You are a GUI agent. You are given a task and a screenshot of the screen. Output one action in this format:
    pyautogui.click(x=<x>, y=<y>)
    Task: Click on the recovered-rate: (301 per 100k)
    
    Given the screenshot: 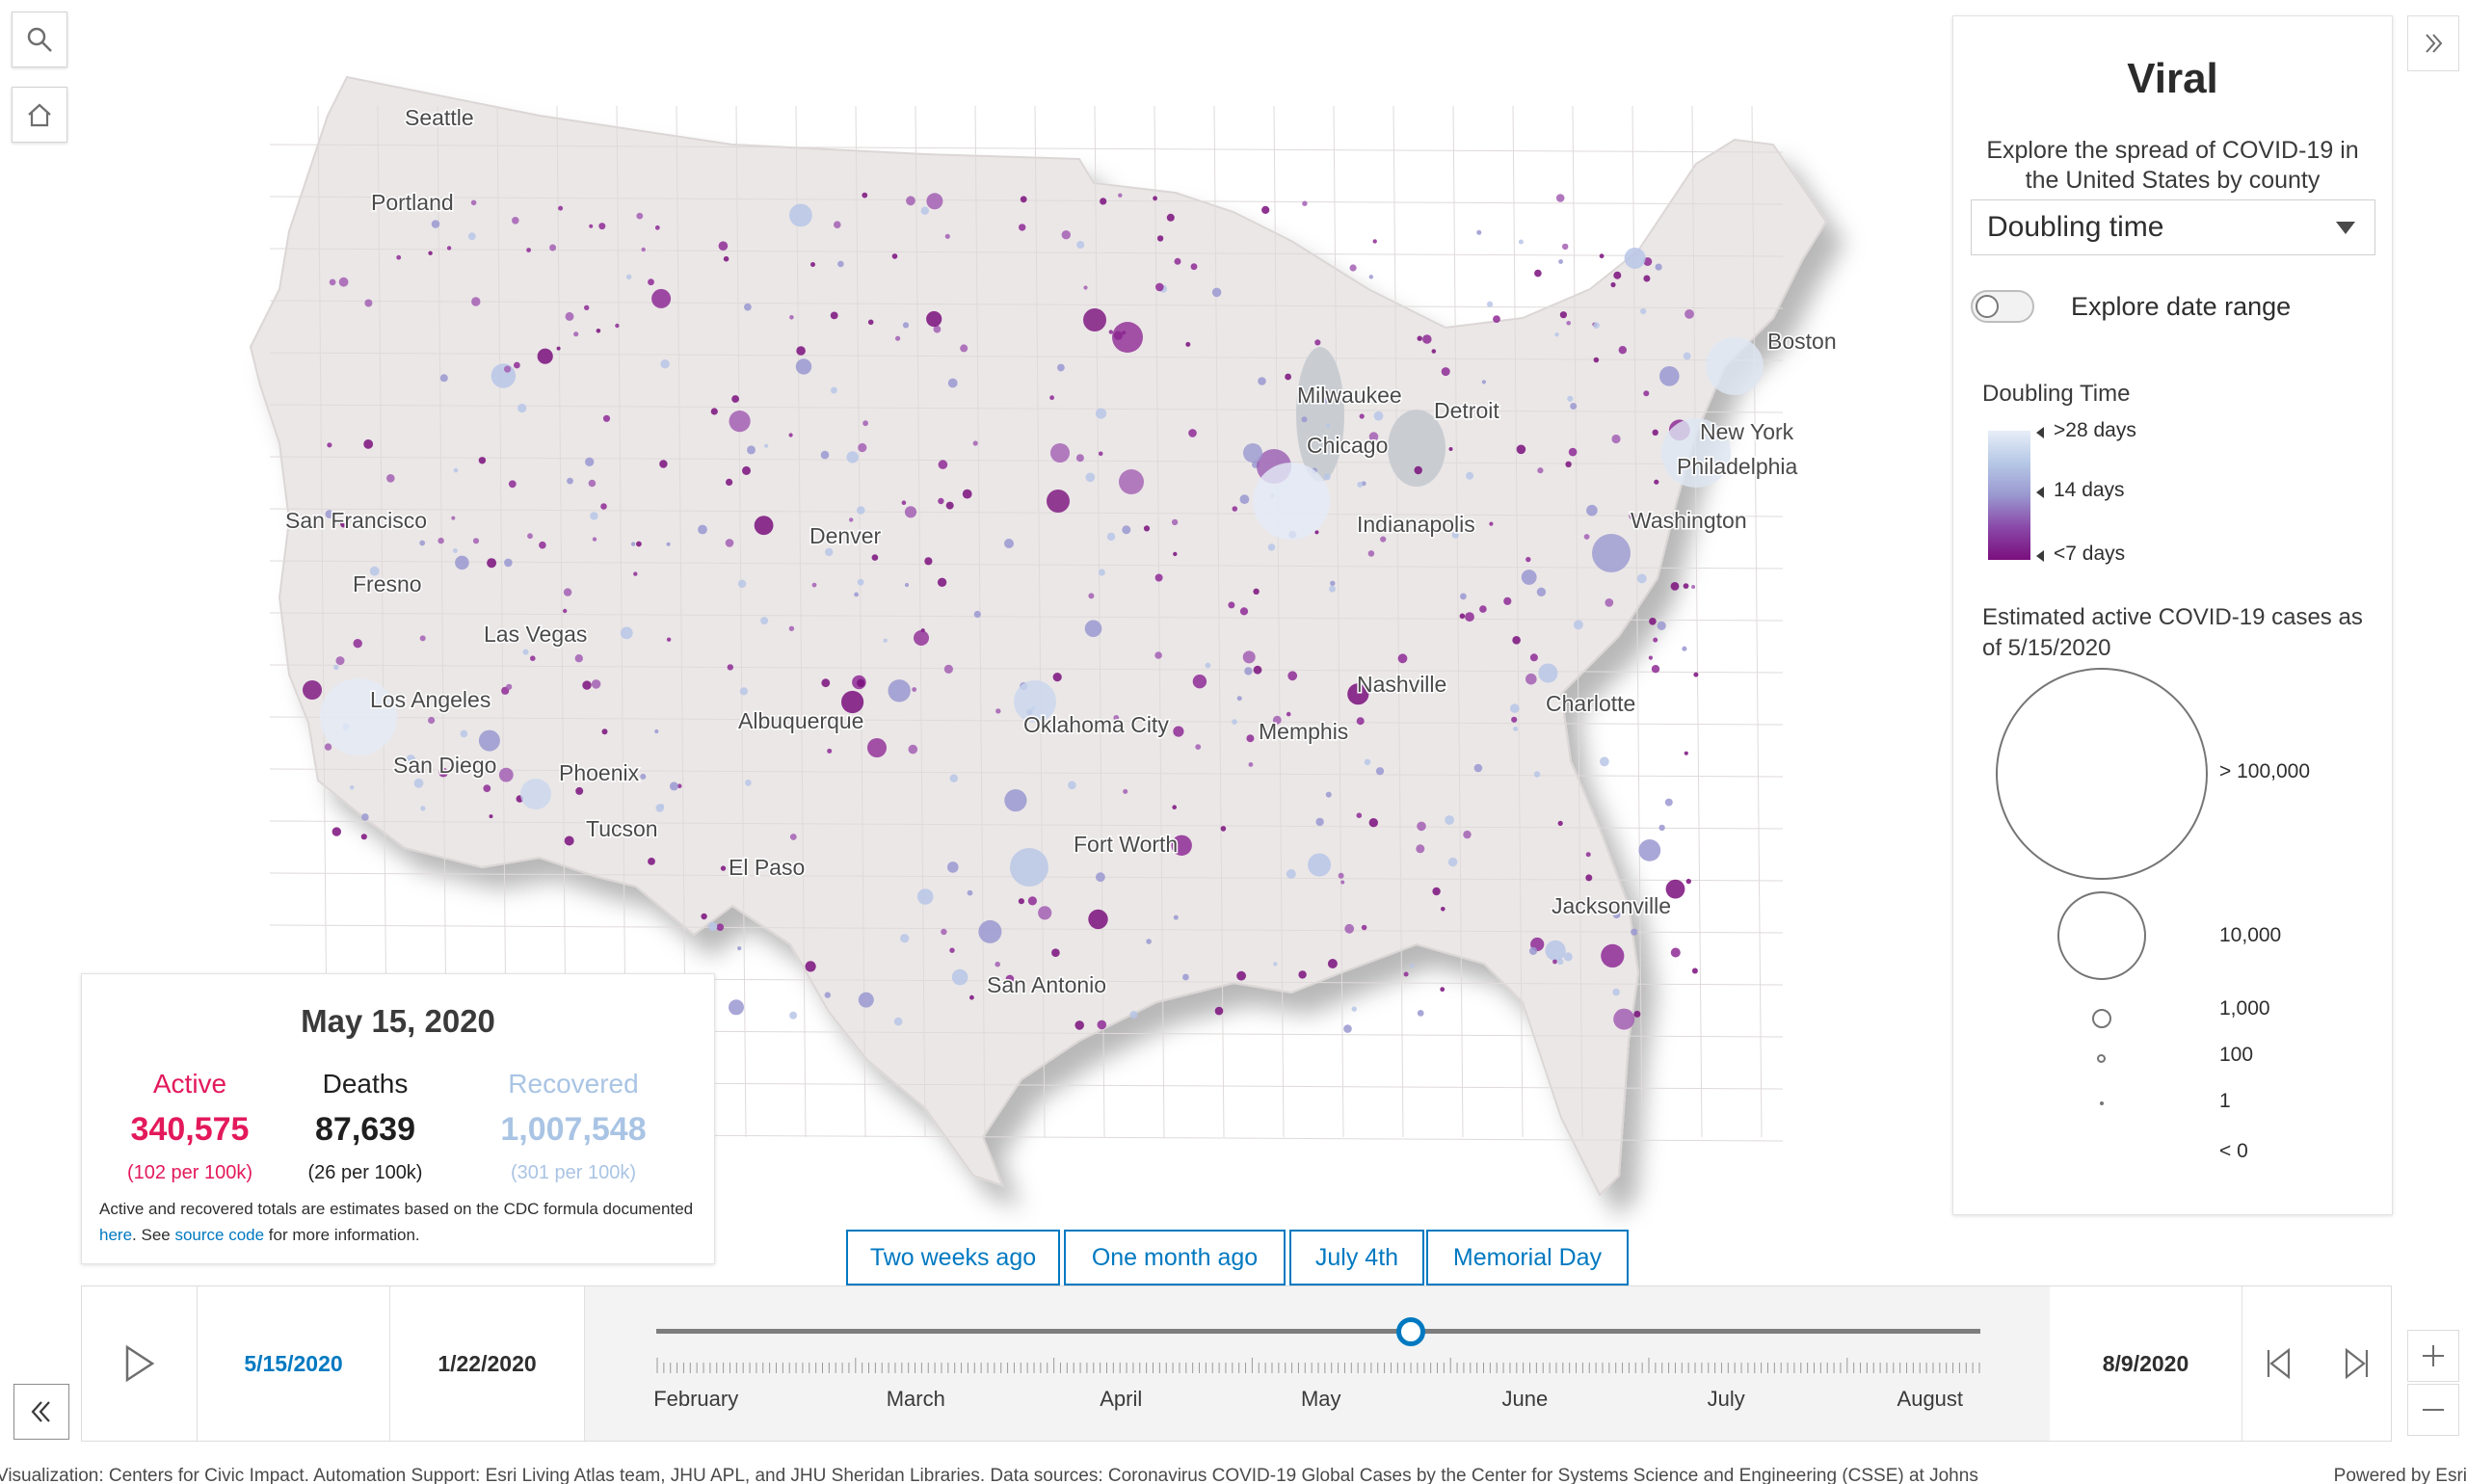 What is the action you would take?
    pyautogui.click(x=573, y=1172)
    